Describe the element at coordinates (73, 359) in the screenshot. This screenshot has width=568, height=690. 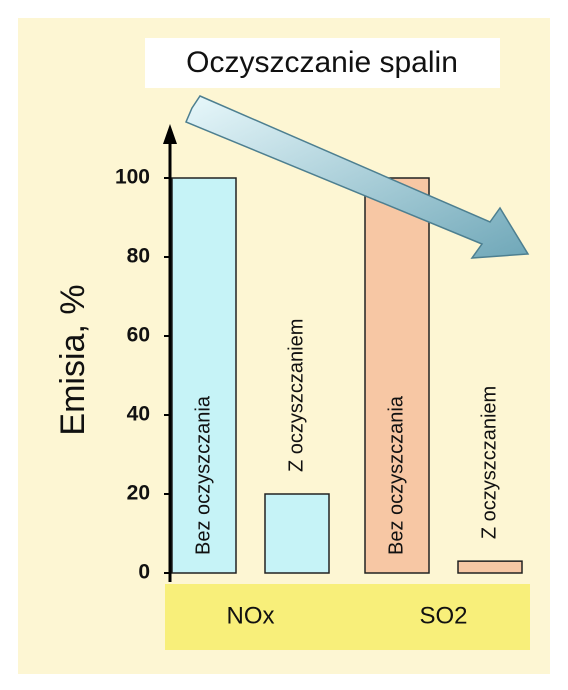
I see `y-axis-label: Emisia, %` at that location.